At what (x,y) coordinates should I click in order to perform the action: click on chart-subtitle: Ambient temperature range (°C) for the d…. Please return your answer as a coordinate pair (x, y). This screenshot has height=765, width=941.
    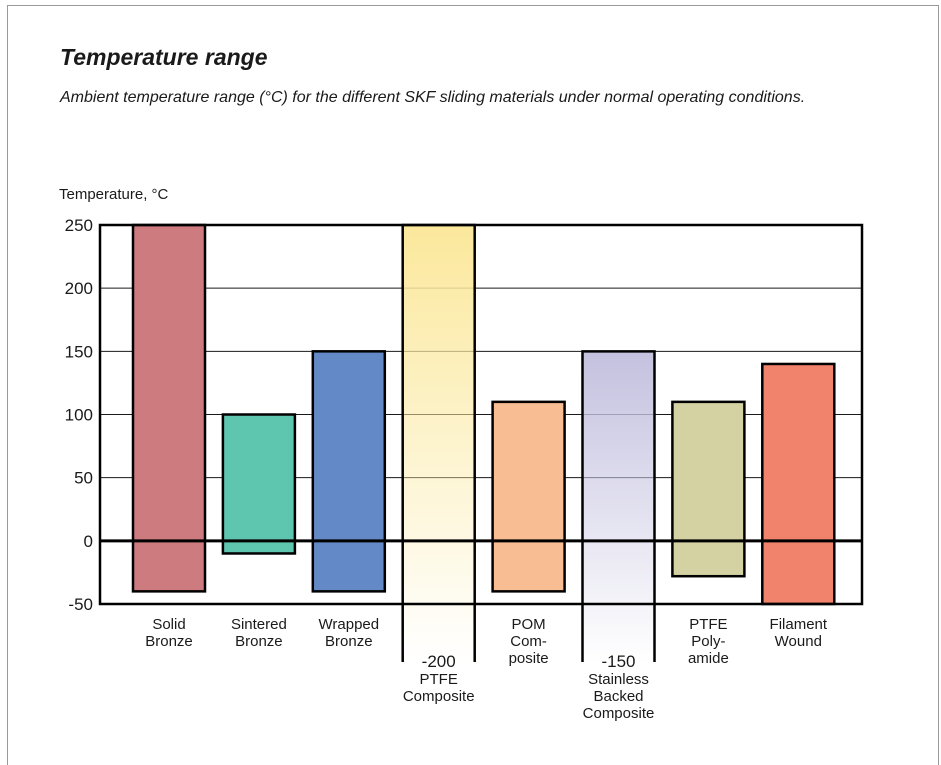
    Looking at the image, I should click on (433, 97).